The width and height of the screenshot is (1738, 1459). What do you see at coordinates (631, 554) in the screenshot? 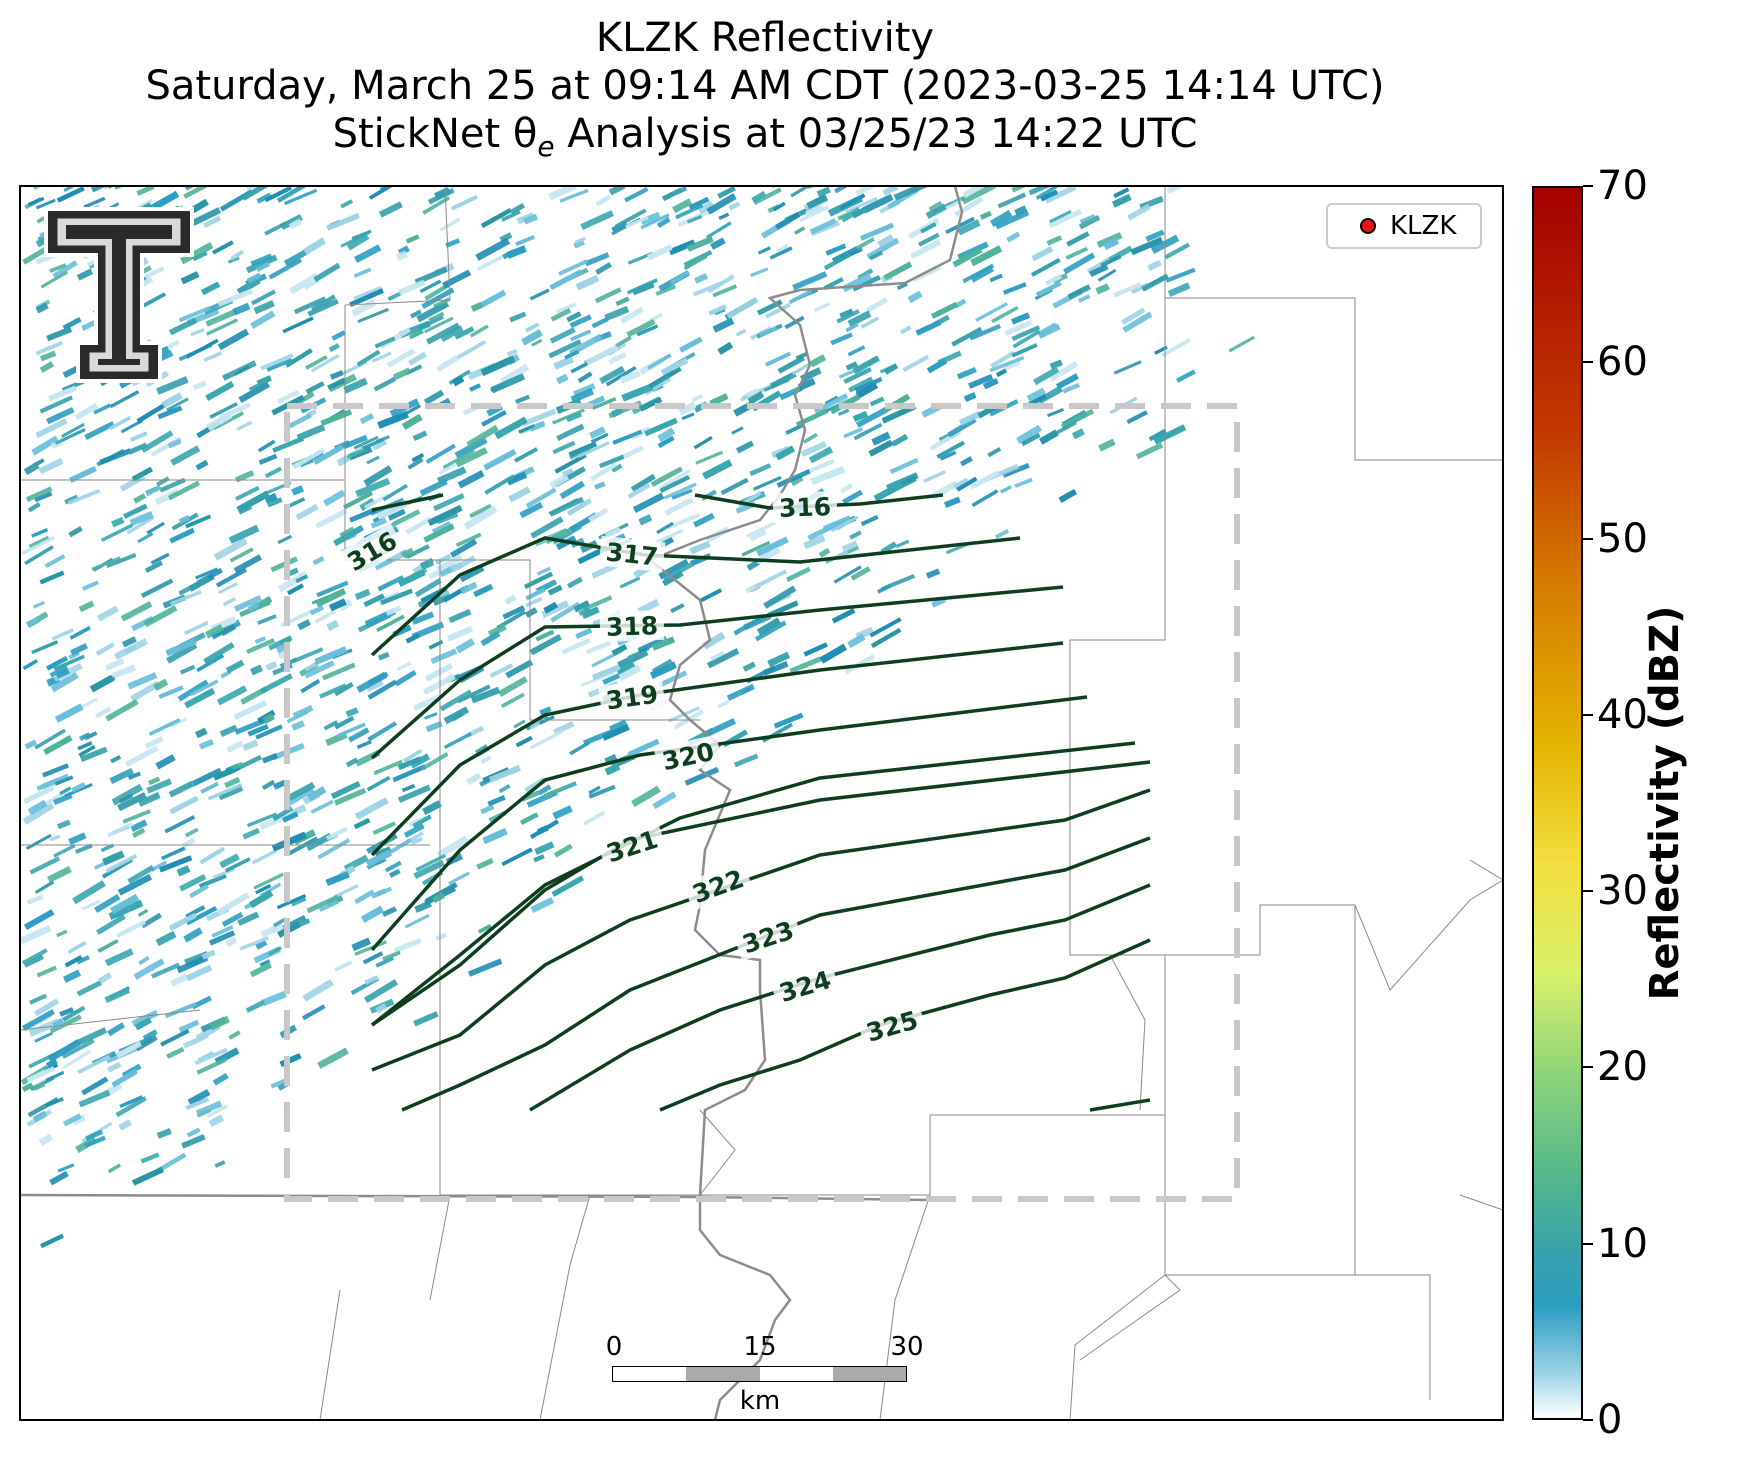
I see `contour-label-317: 317` at bounding box center [631, 554].